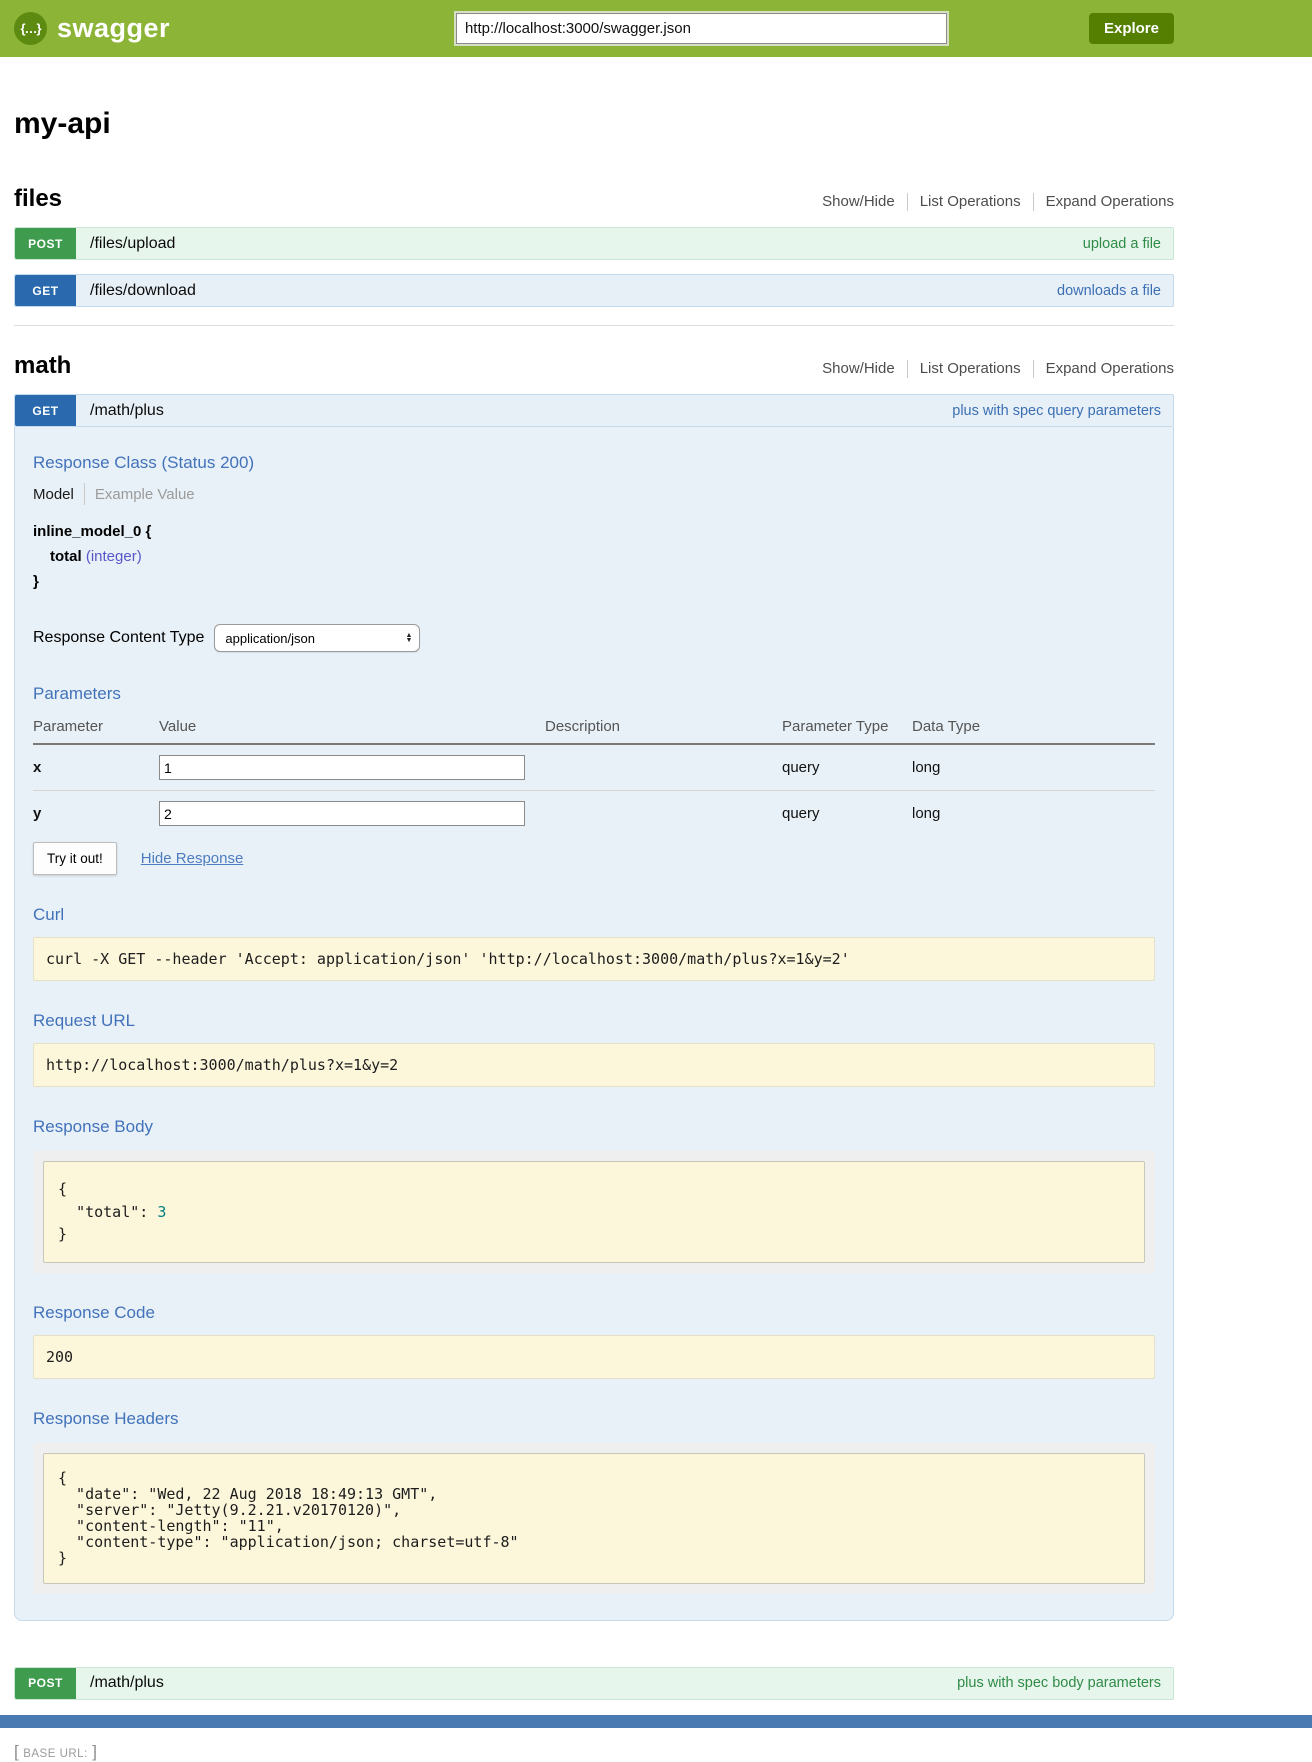 The image size is (1312, 1762). Describe the element at coordinates (55, 1753) in the screenshot. I see `base-url-label: BASE URL:` at that location.